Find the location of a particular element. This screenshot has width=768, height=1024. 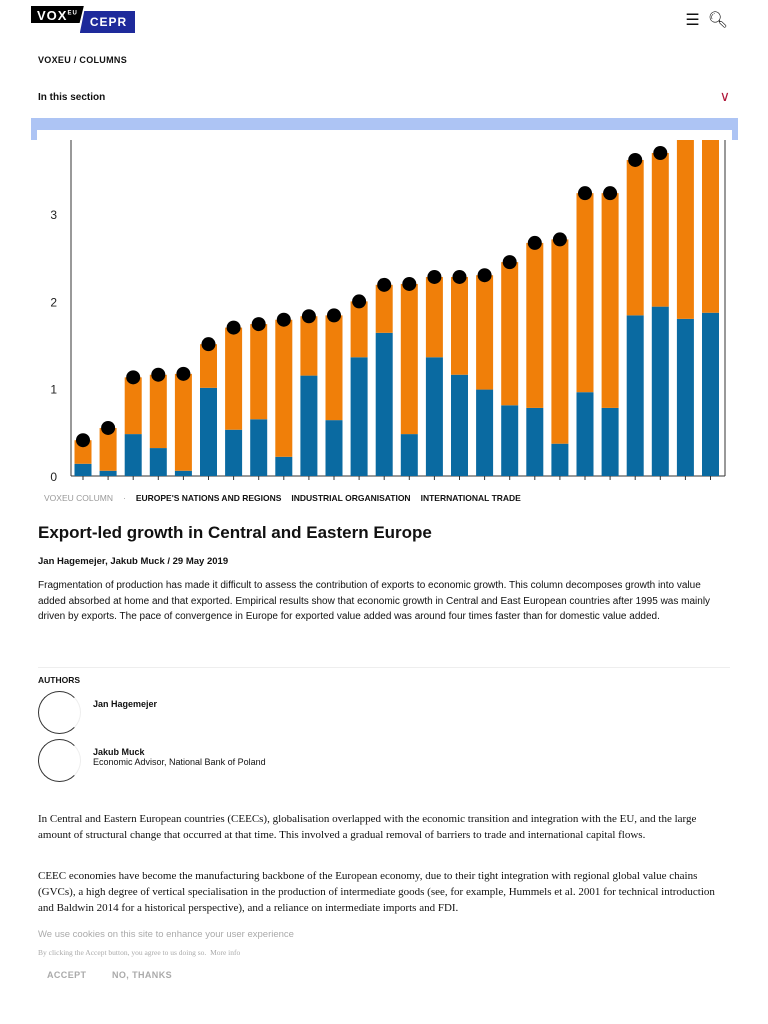

logo-sup: EU is located at coordinates (72, 13).